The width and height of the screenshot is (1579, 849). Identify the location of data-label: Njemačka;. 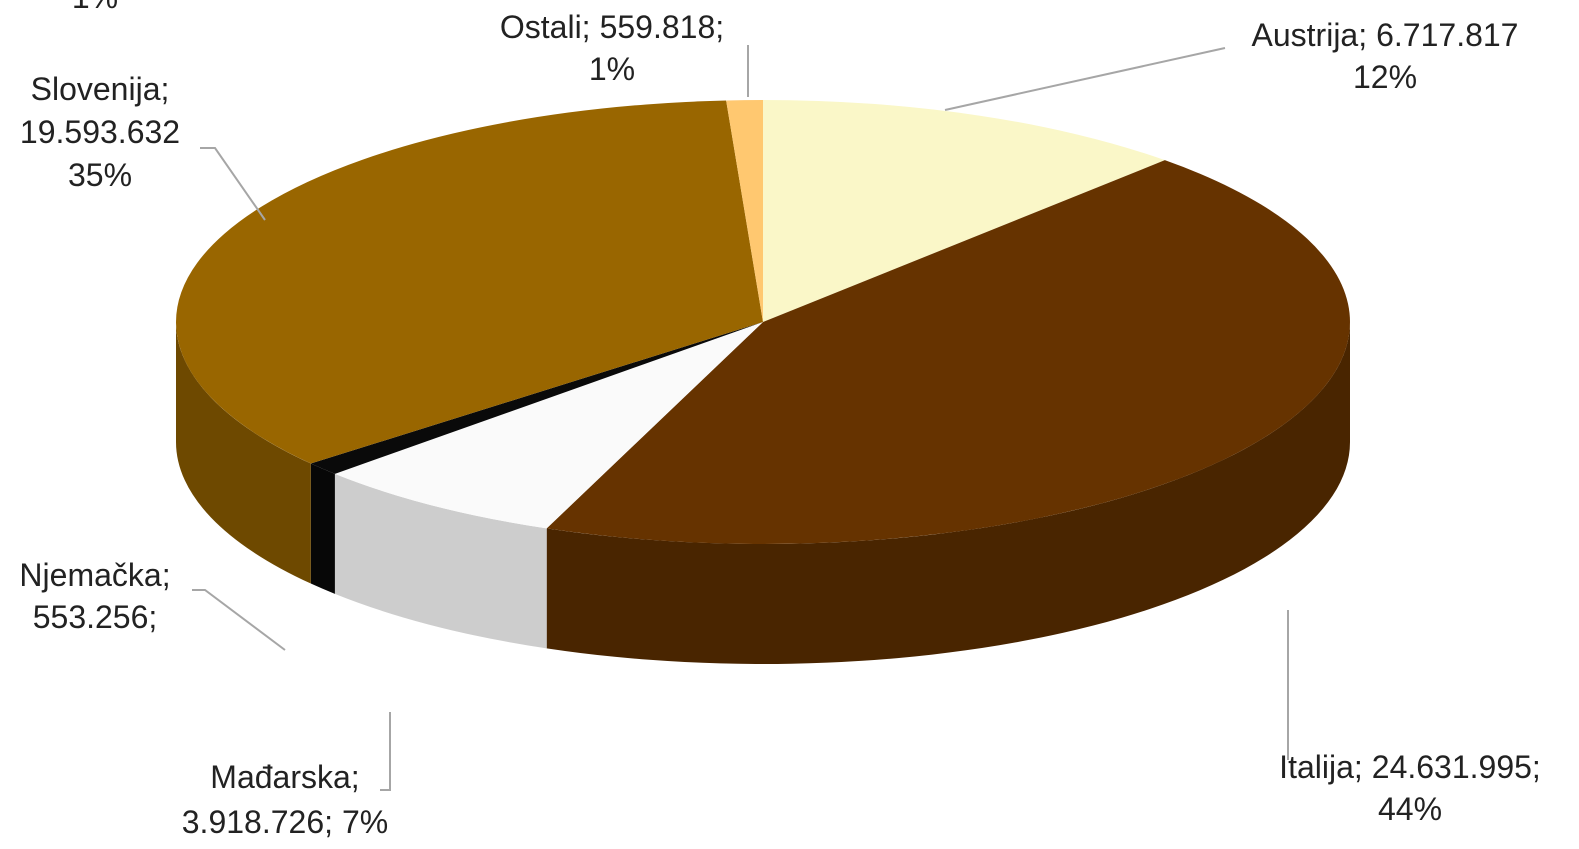
(94, 575).